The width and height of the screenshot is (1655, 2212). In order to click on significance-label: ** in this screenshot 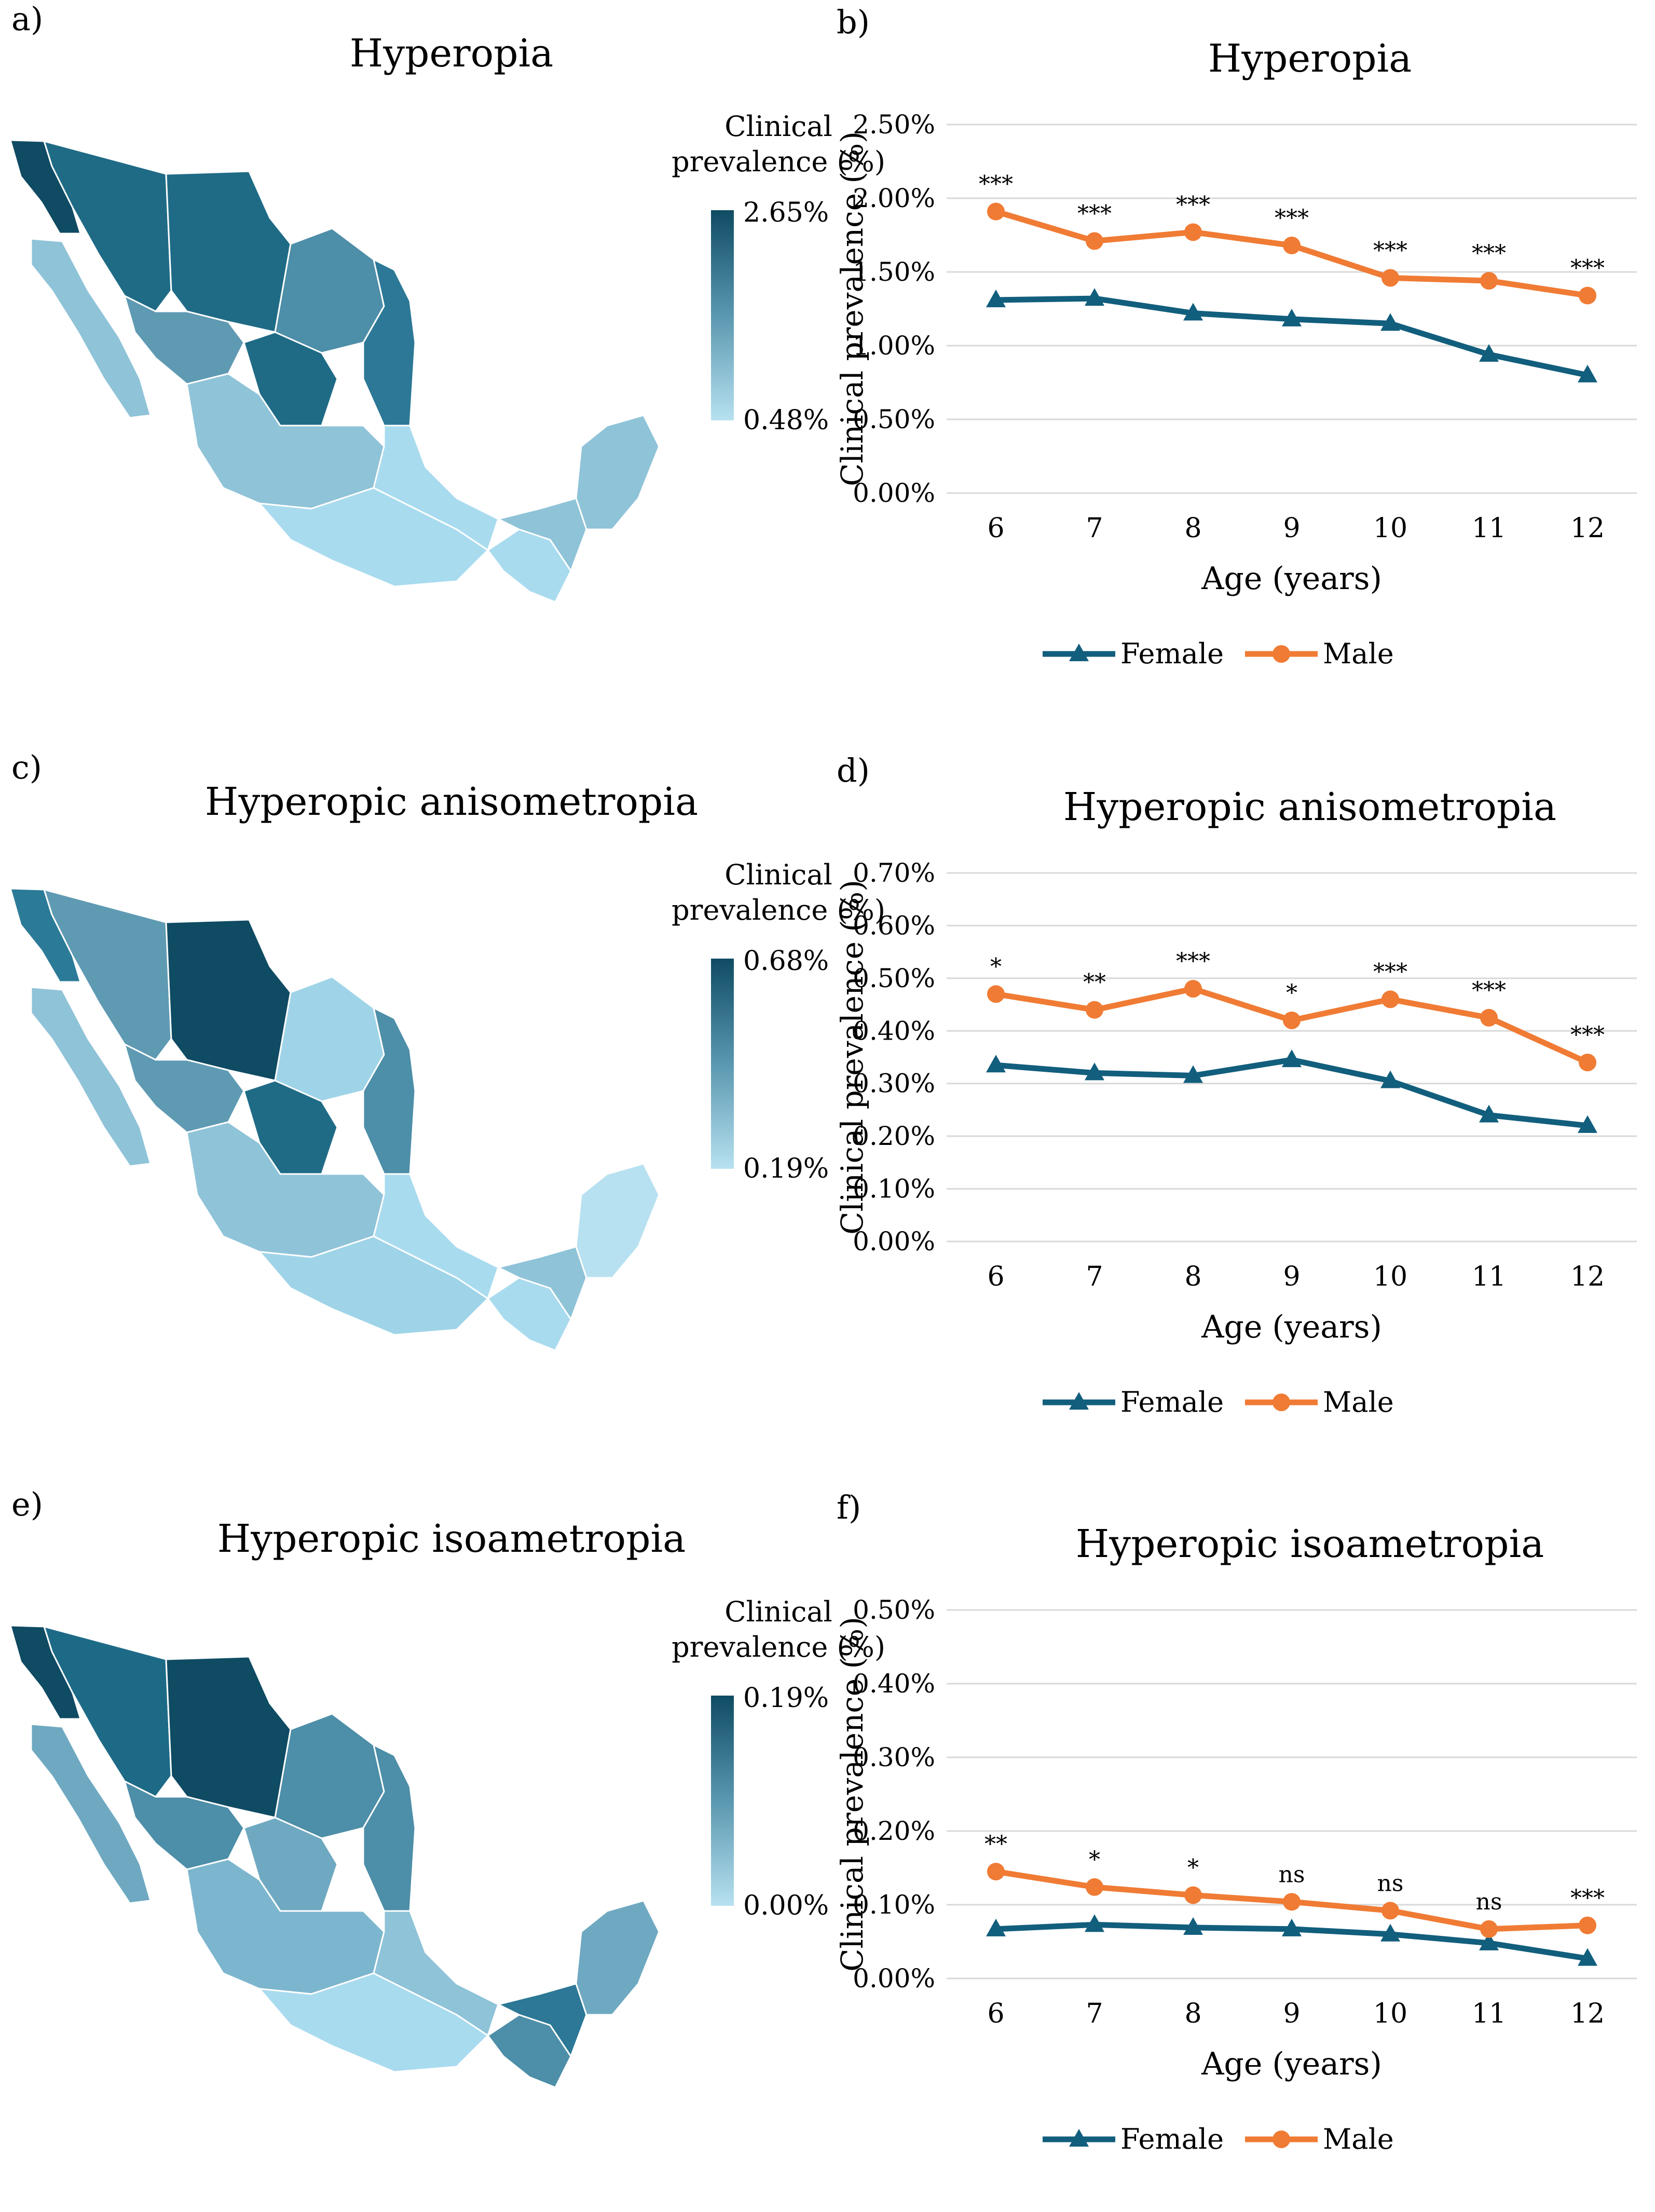, I will do `click(1094, 983)`.